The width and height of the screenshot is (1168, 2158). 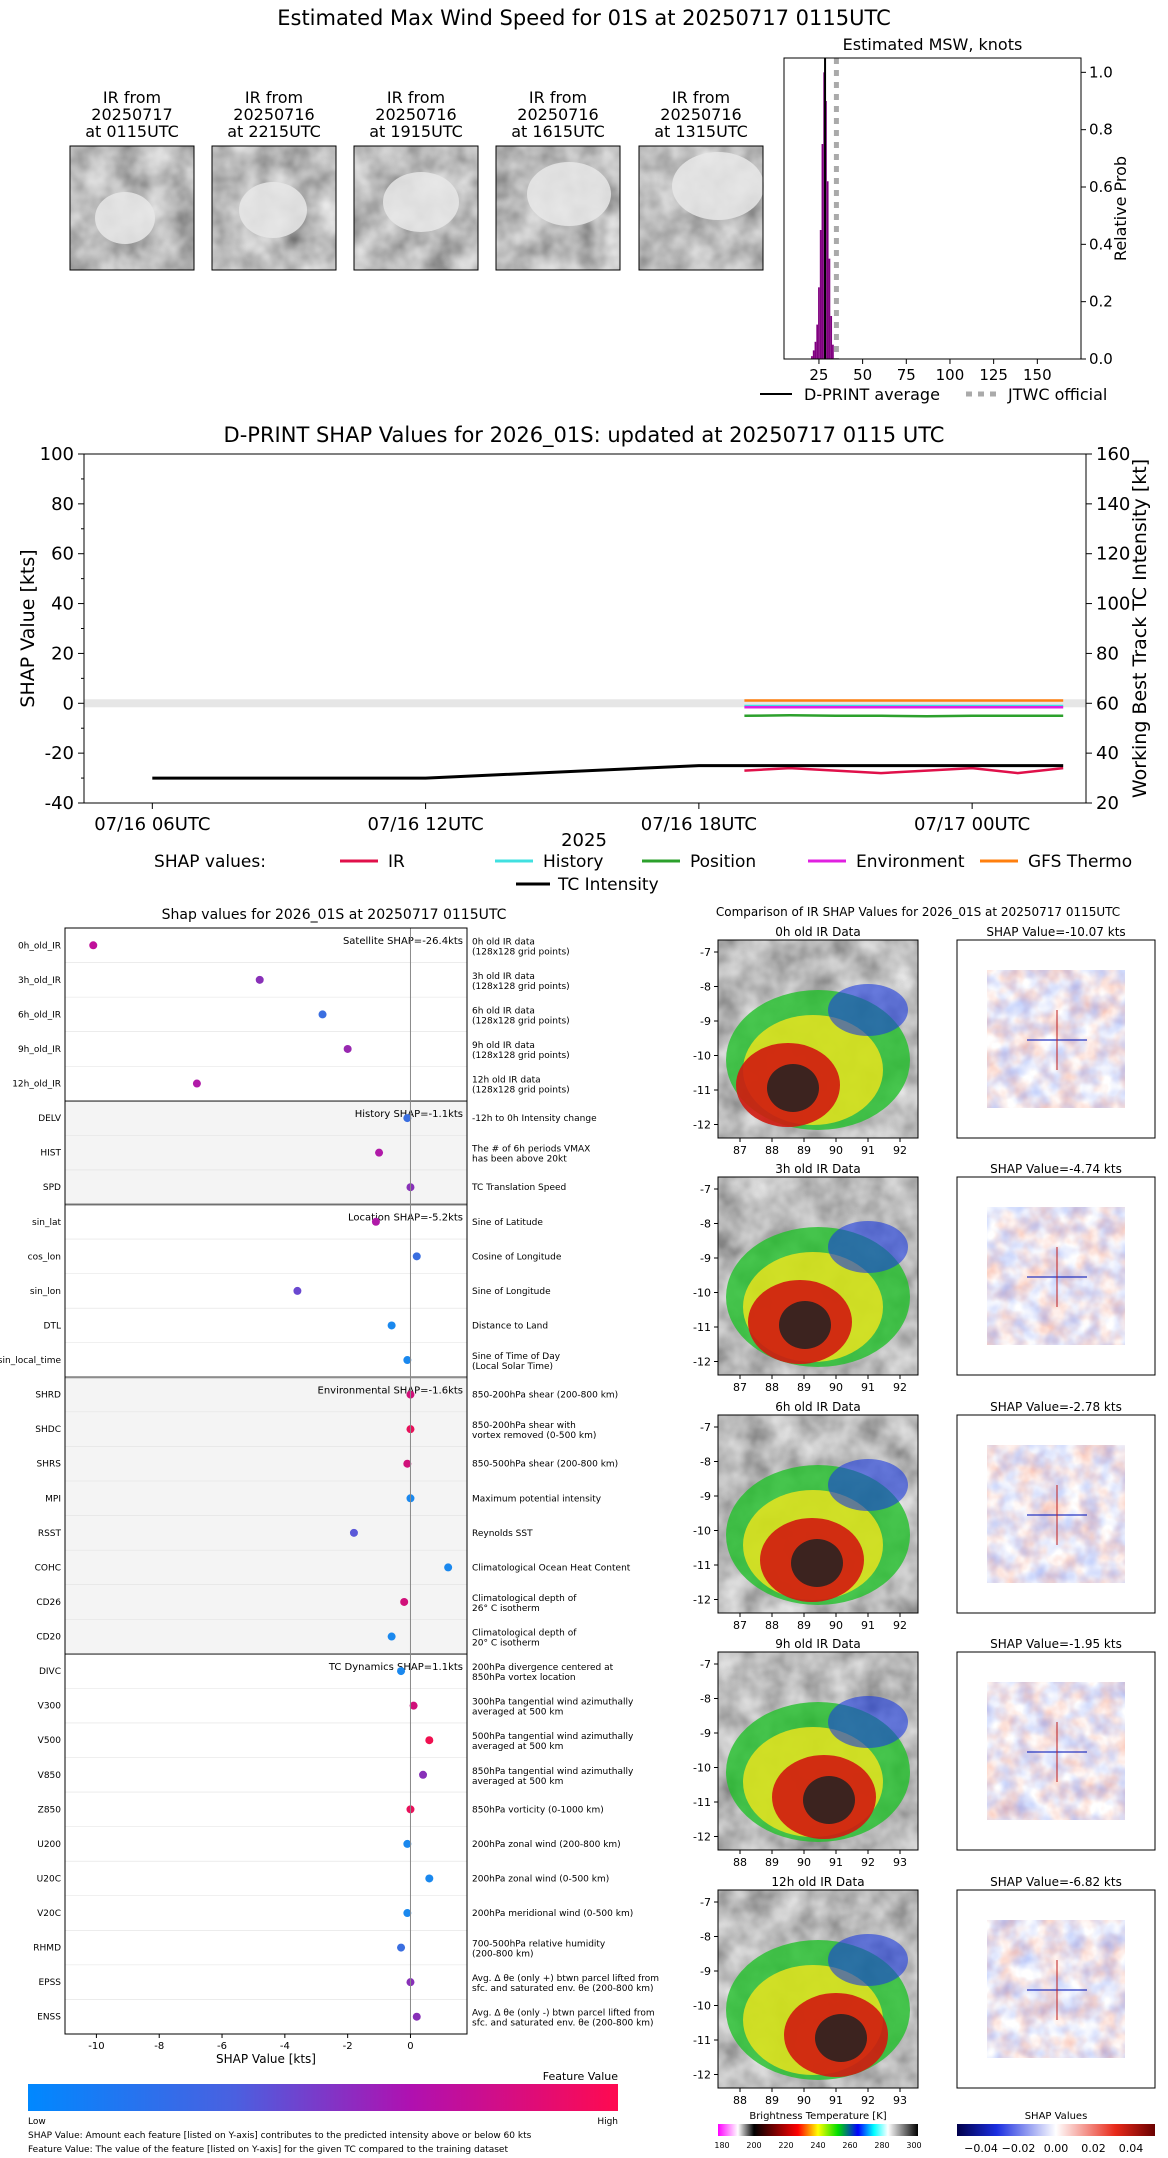 I want to click on feat-name-label: U200, so click(x=49, y=1845).